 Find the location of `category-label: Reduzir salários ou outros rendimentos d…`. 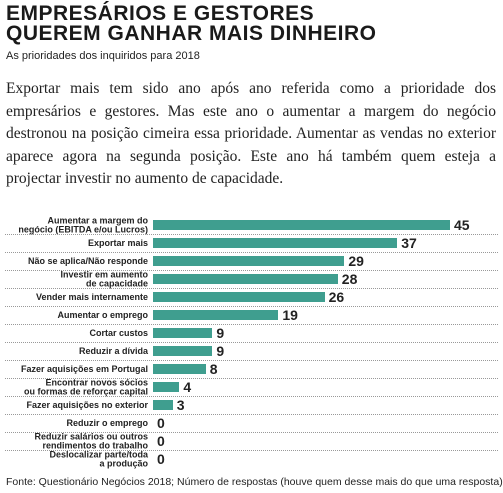

category-label: Reduzir salários ou outros rendimentos d… is located at coordinates (91, 440).